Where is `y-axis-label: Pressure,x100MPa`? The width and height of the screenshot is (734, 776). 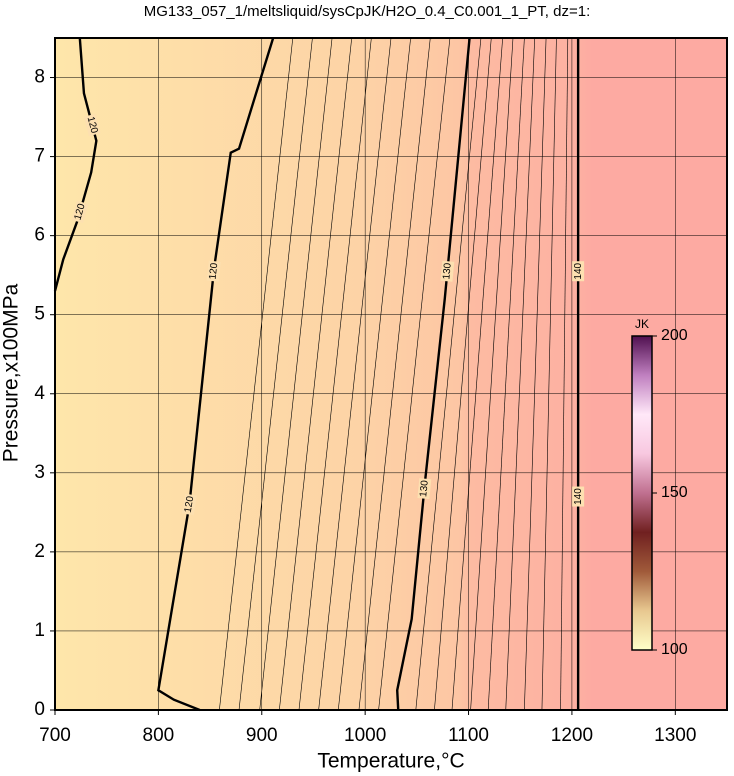 y-axis-label: Pressure,x100MPa is located at coordinates (11, 372).